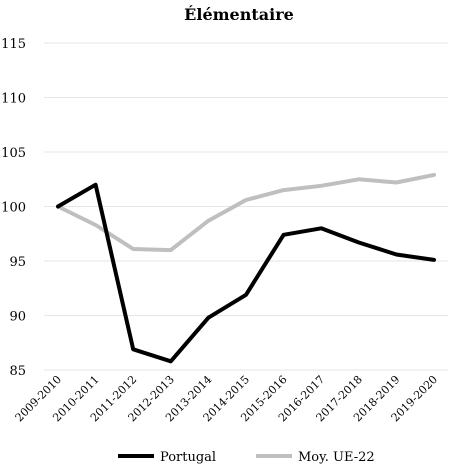 The height and width of the screenshot is (472, 467). I want to click on legend-label: Moy. UE-22, so click(336, 457).